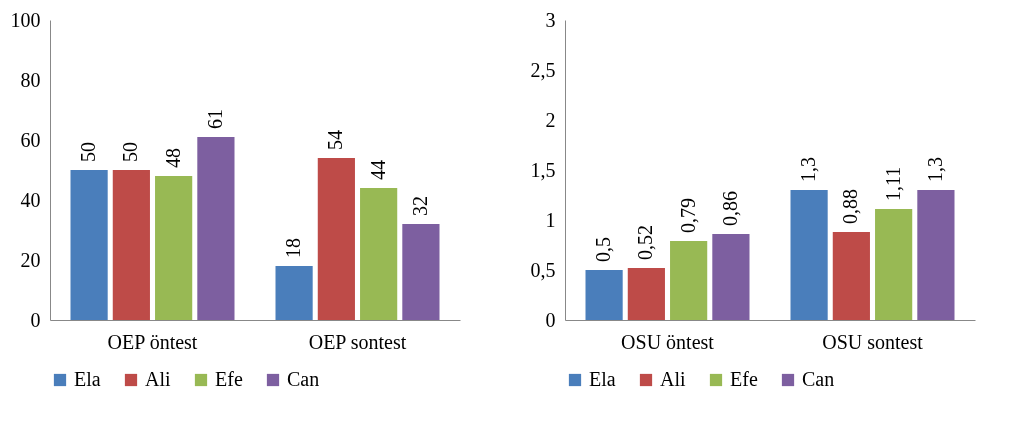 The height and width of the screenshot is (432, 1026). Describe the element at coordinates (30, 199) in the screenshot. I see `y-tick-label: 40` at that location.